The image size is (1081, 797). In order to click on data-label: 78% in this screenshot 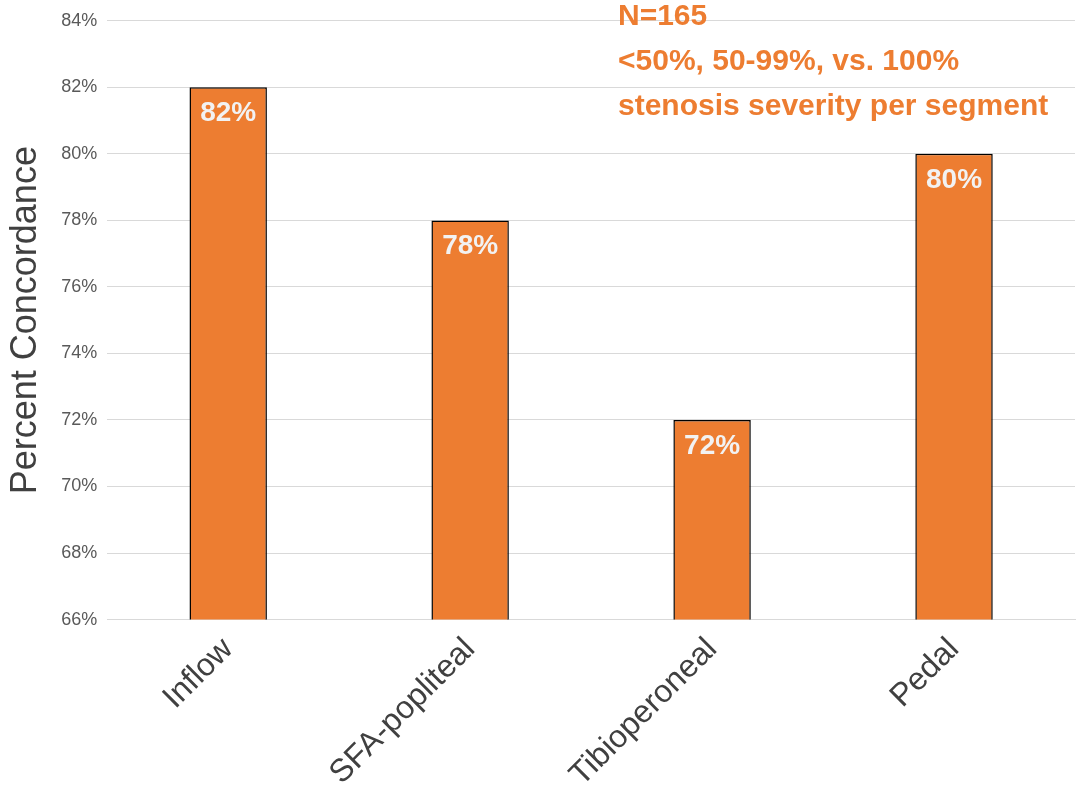, I will do `click(470, 245)`.